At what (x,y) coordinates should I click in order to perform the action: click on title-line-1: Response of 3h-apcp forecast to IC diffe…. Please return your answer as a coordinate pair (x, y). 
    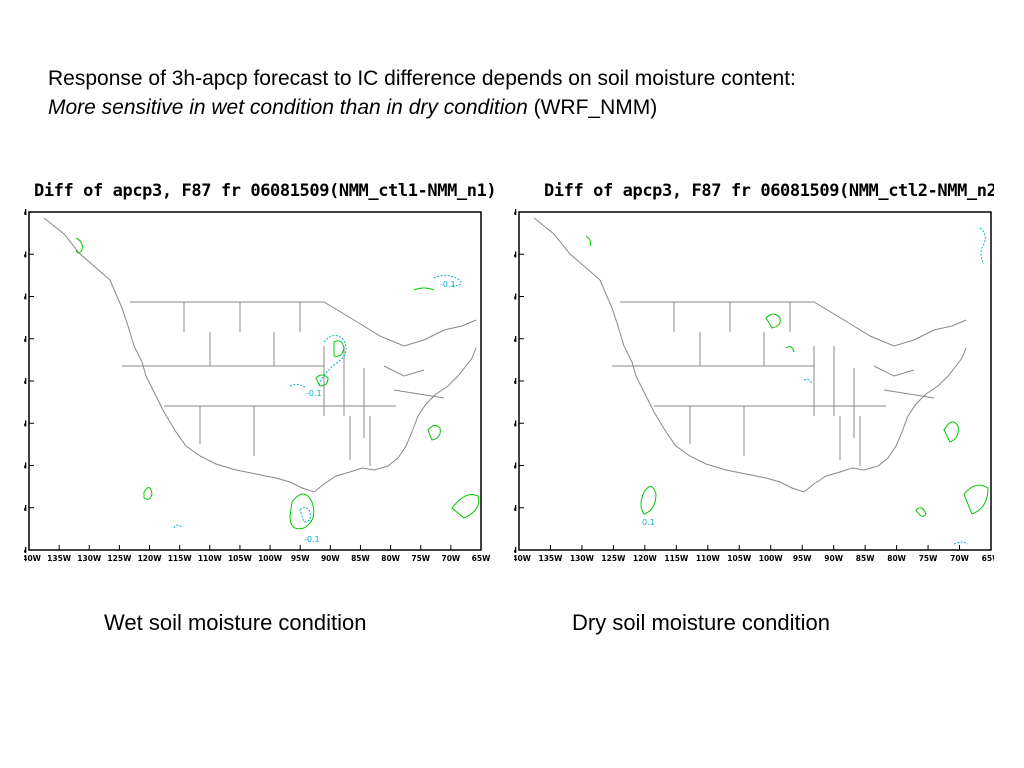
    Looking at the image, I should click on (422, 78).